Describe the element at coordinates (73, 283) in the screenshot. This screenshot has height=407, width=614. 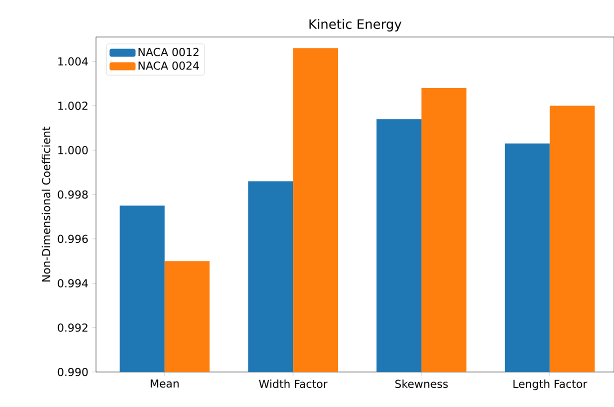
I see `y-tick-label: 0.994` at that location.